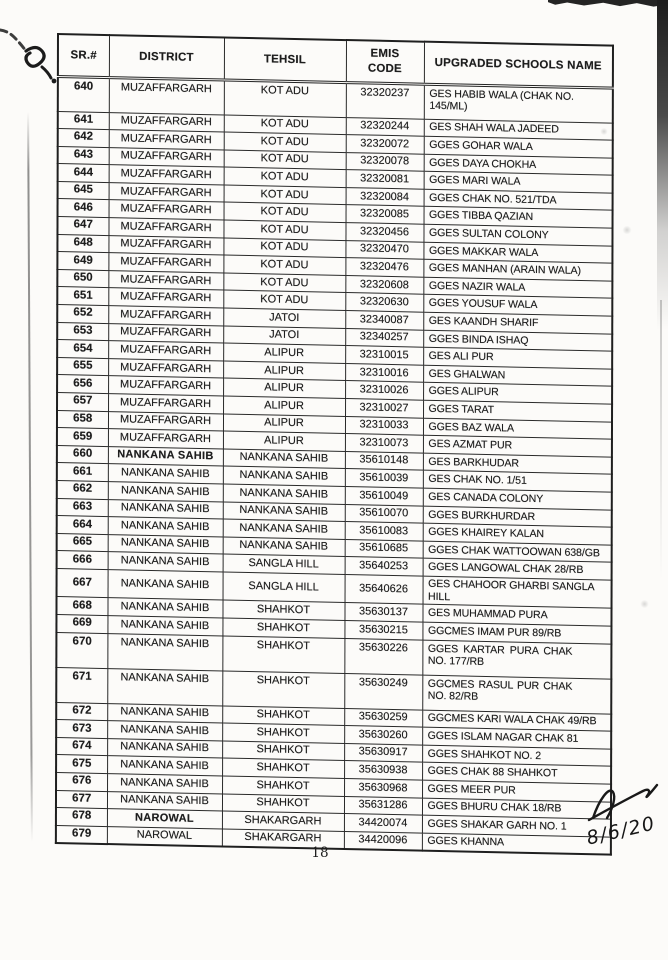 This screenshot has width=668, height=960. I want to click on tehsil-cell: KOT ADU, so click(284, 98).